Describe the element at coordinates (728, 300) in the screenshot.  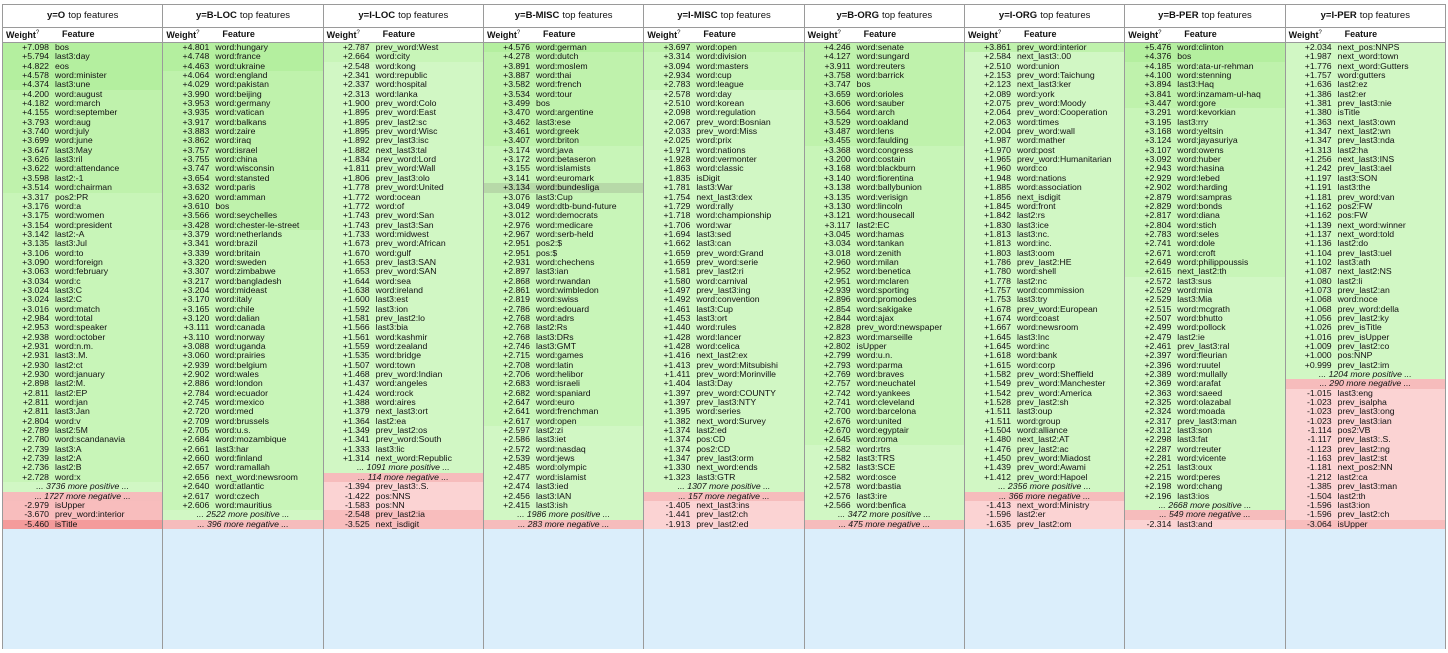
I see `feature-name: word:convention` at that location.